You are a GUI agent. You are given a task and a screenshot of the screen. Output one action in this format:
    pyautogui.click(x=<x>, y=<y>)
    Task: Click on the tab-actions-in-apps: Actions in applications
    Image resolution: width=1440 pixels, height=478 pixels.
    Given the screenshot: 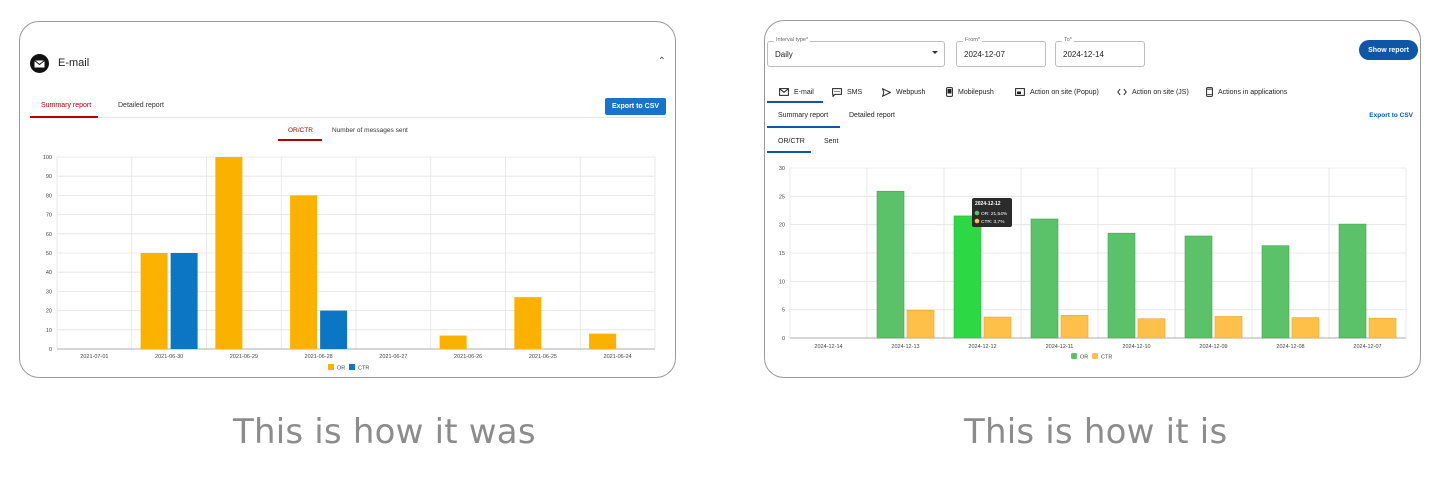 What is the action you would take?
    pyautogui.click(x=1246, y=92)
    